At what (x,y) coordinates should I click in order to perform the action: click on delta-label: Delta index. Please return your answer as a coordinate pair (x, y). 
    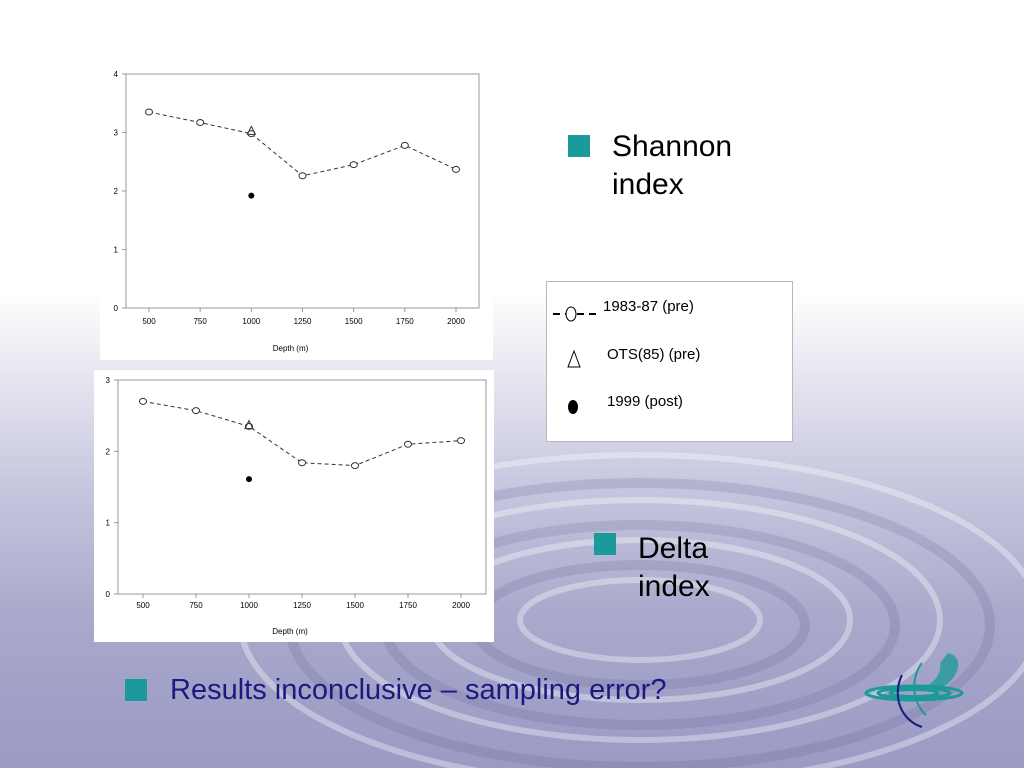
    Looking at the image, I should click on (674, 568).